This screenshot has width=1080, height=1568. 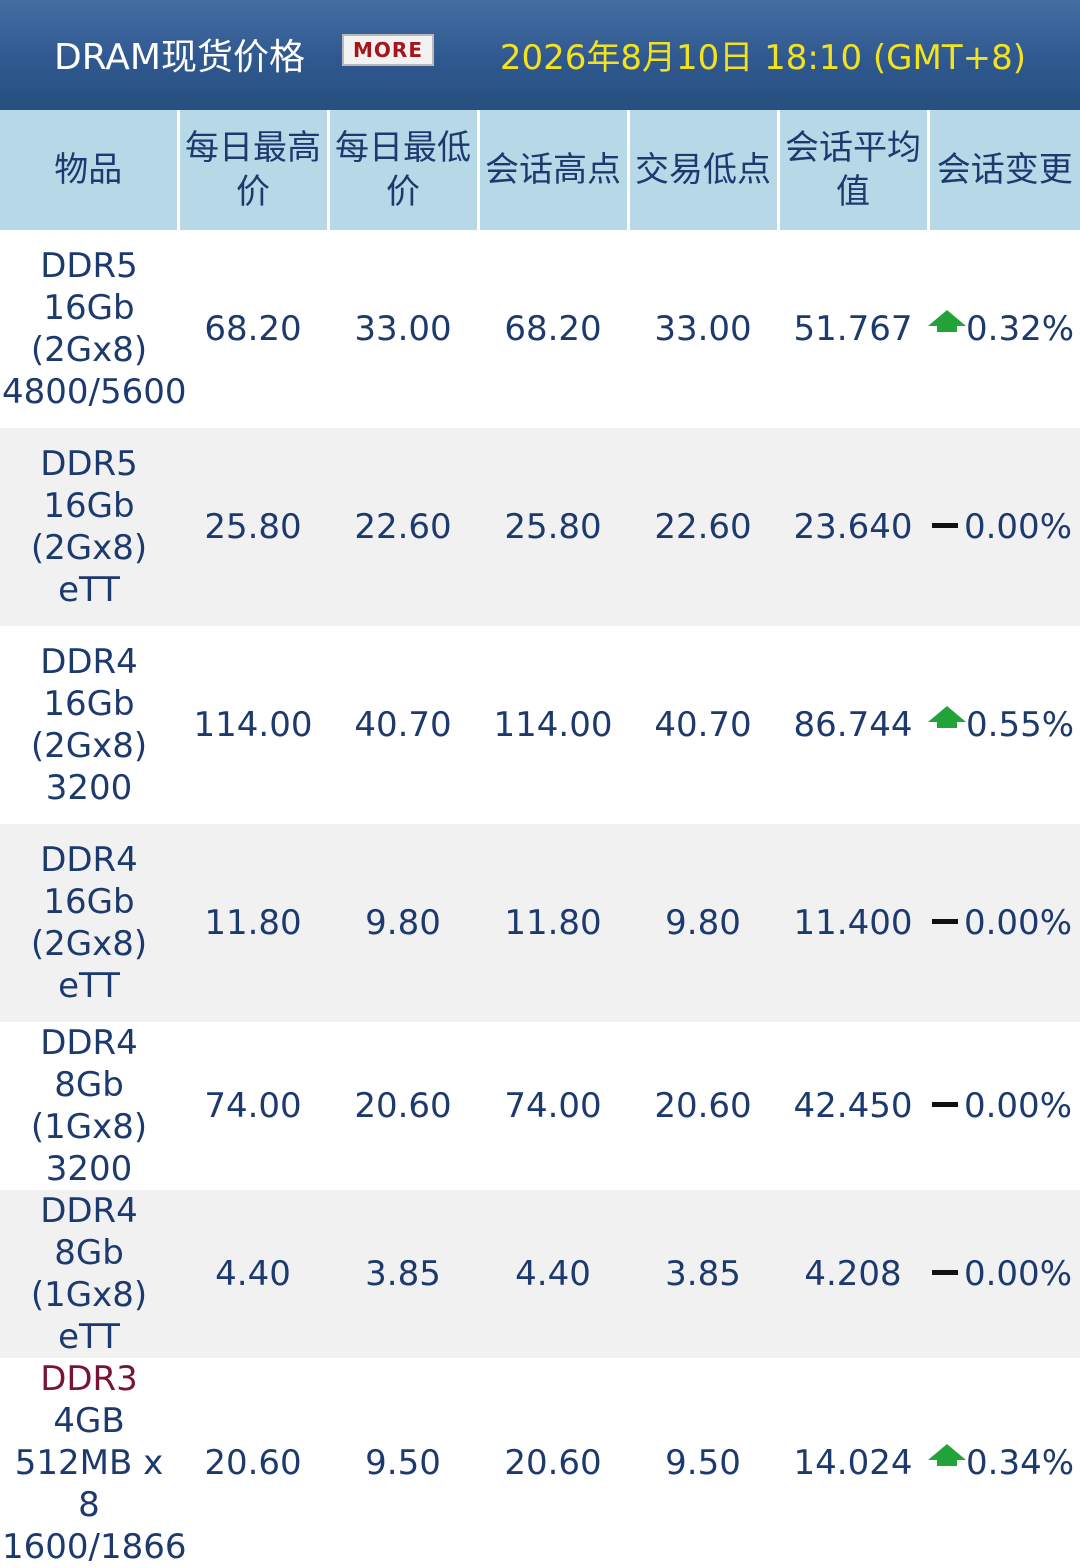 What do you see at coordinates (179, 57) in the screenshot?
I see `page-title: DRAM现货价格` at bounding box center [179, 57].